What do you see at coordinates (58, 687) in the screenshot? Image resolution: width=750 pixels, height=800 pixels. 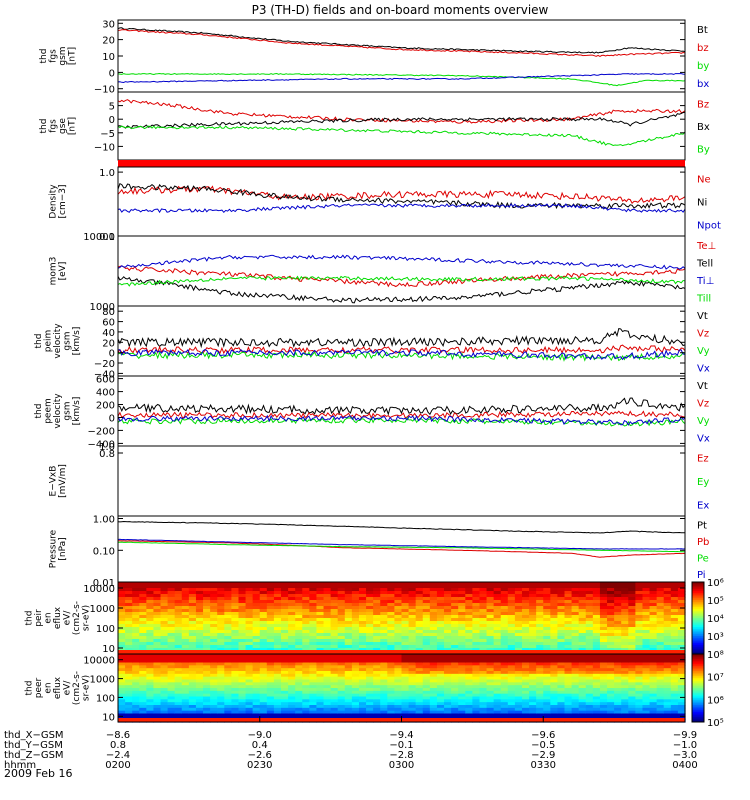 I see `ylabel-line: eflux` at bounding box center [58, 687].